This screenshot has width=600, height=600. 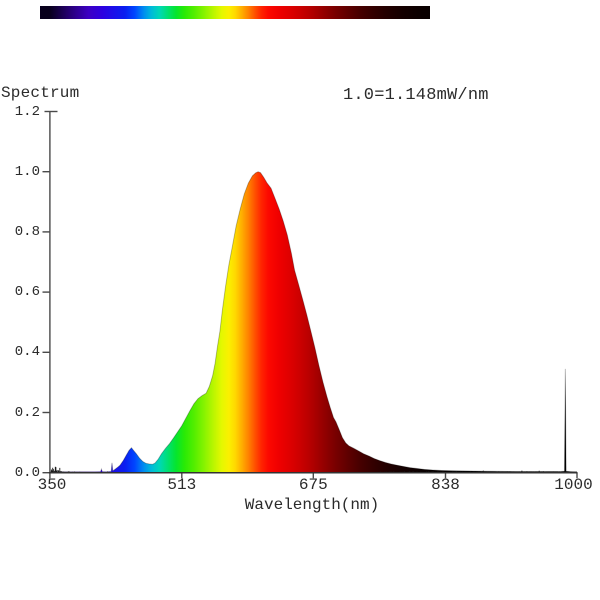 I want to click on y-tick-label: 1.2, so click(x=27, y=111).